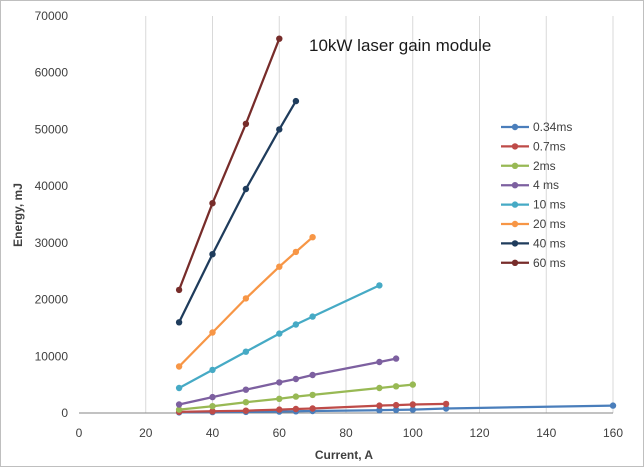 Image resolution: width=644 pixels, height=467 pixels. I want to click on series-60-ms, so click(229, 164).